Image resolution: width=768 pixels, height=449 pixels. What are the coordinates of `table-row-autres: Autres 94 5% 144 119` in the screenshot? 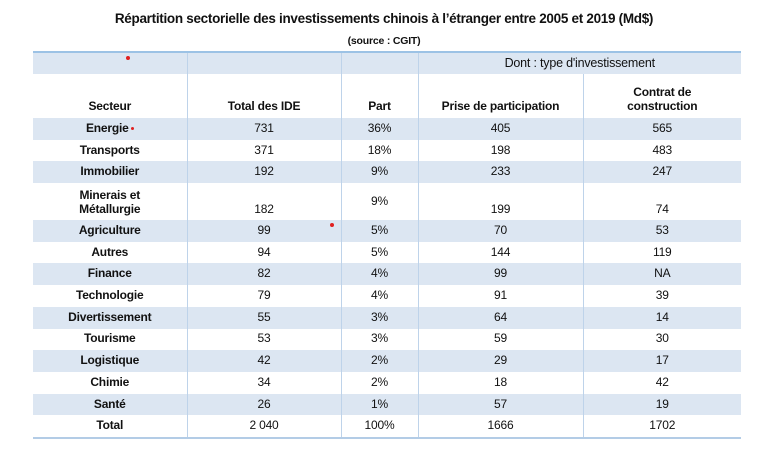 It's located at (387, 252).